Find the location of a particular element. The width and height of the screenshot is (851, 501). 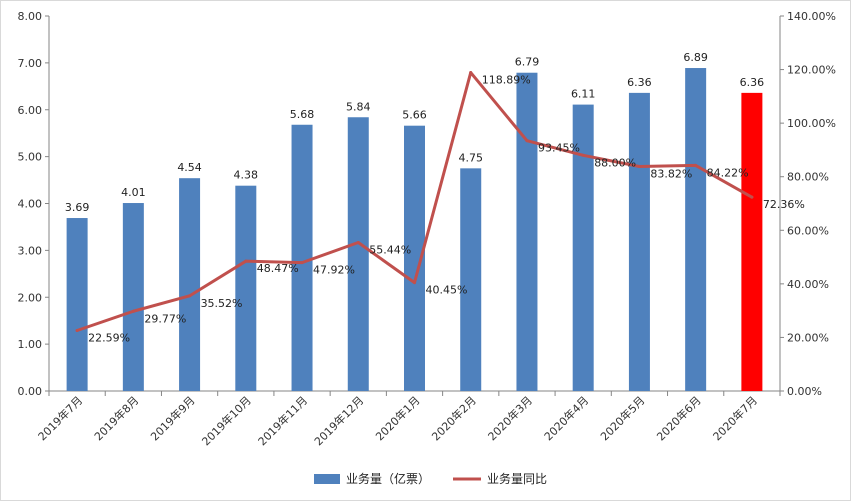

bar-value-label: 5.68 is located at coordinates (302, 114).